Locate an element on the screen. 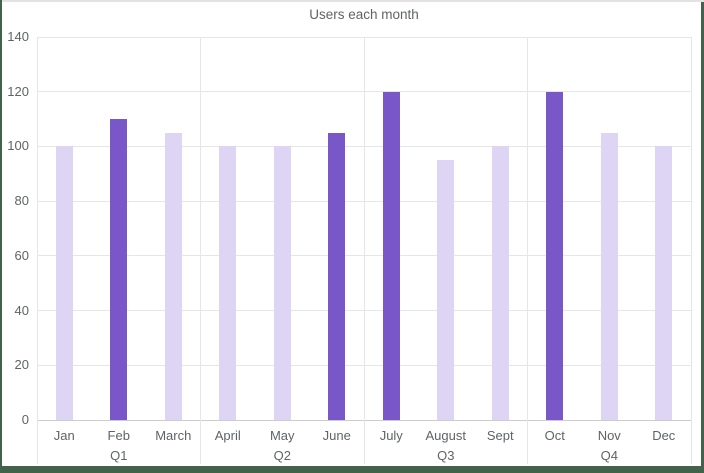  x-axis-month-label: July is located at coordinates (391, 435).